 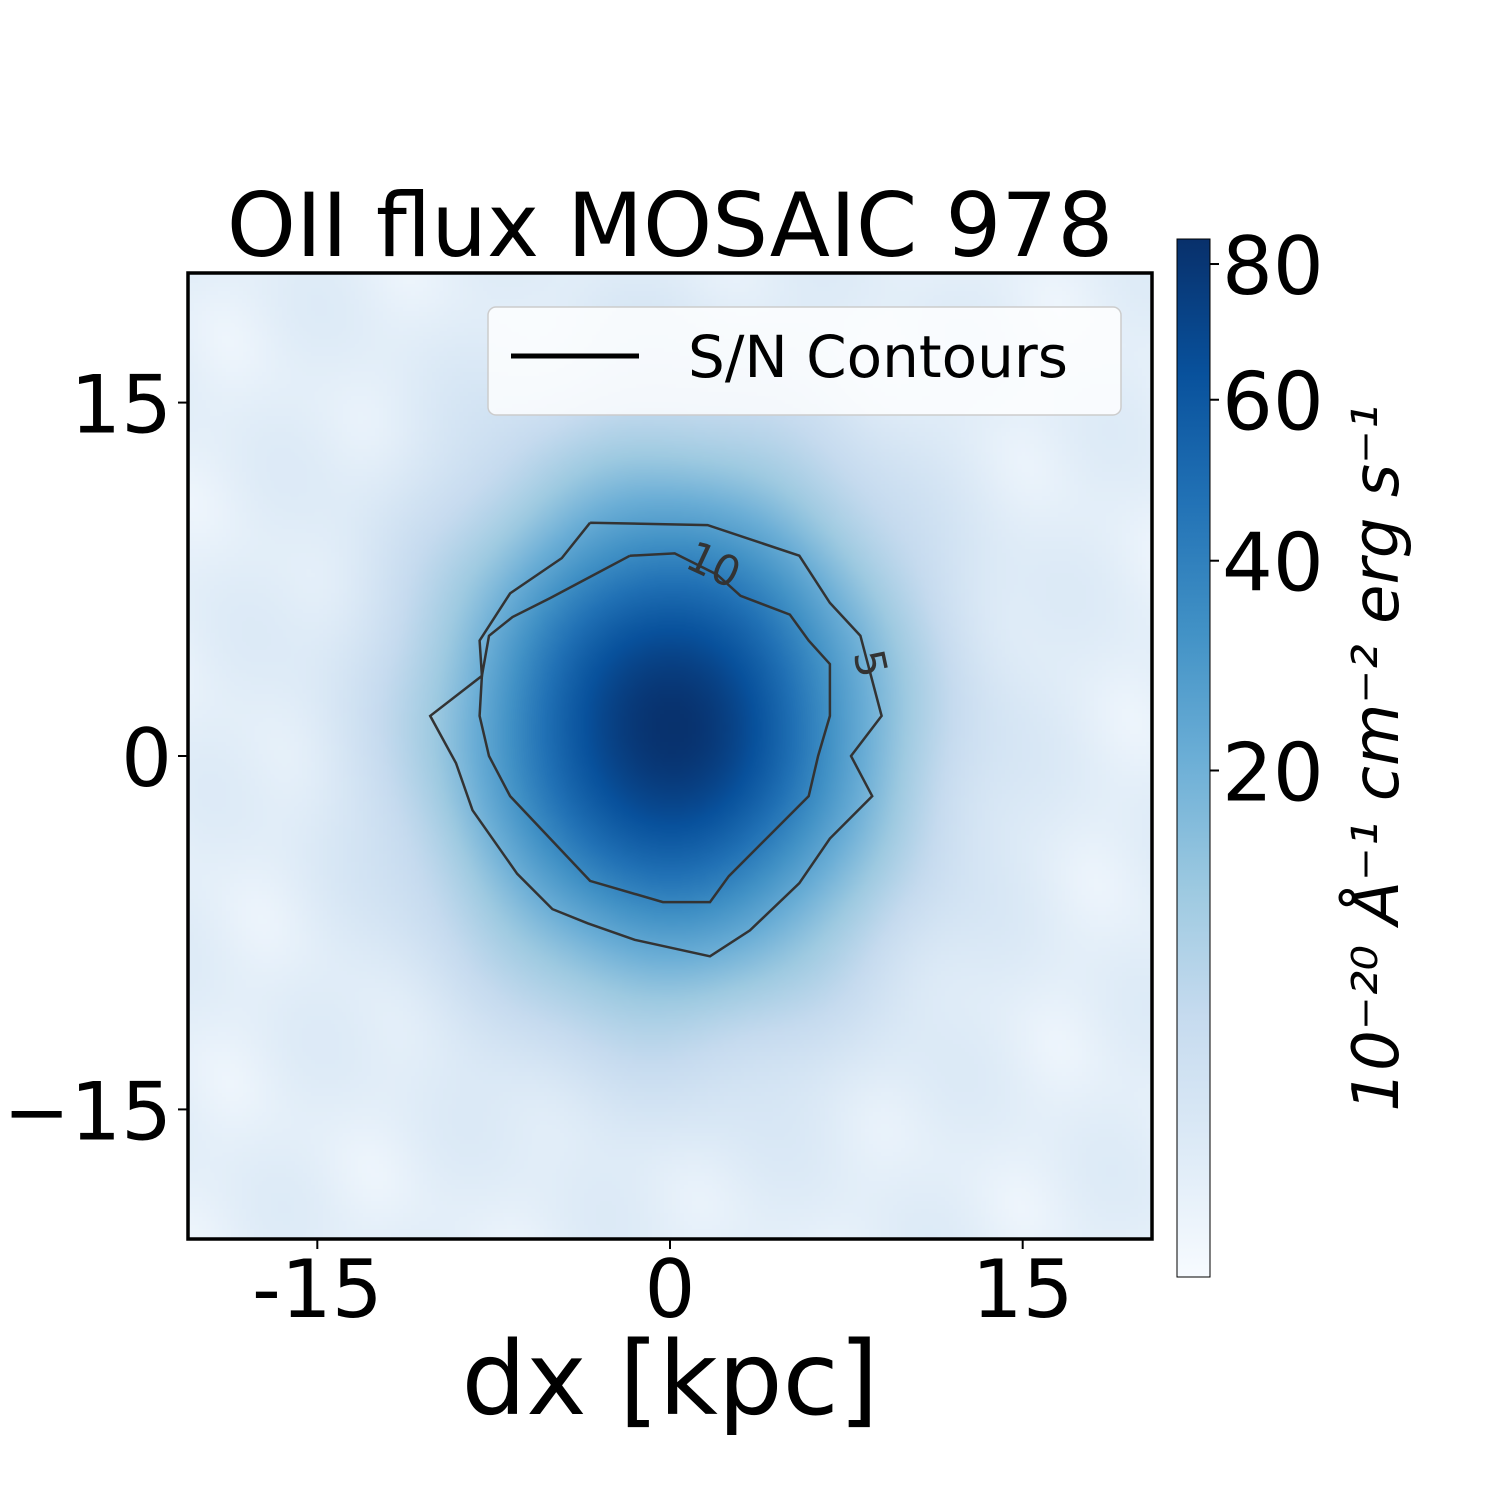 What do you see at coordinates (878, 357) in the screenshot?
I see `legend-entry-label: S/N Contours` at bounding box center [878, 357].